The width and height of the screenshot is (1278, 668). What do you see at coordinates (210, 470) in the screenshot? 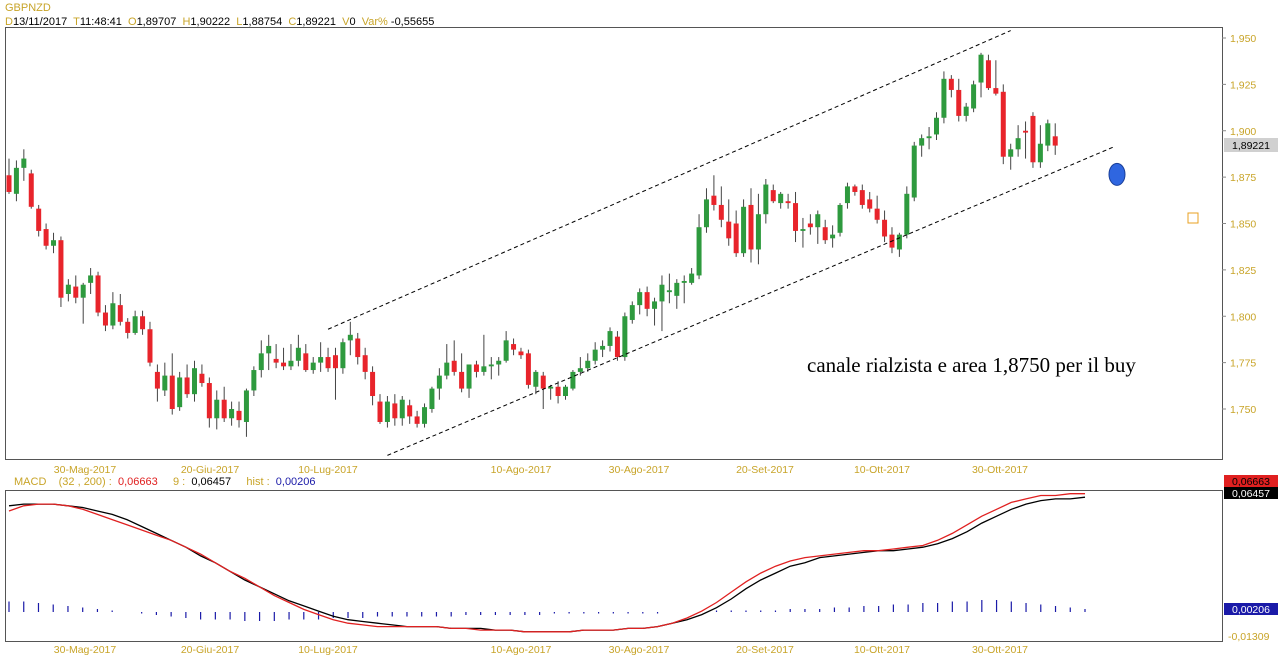
I see `x-tick-label: 20-Giu-2017` at bounding box center [210, 470].